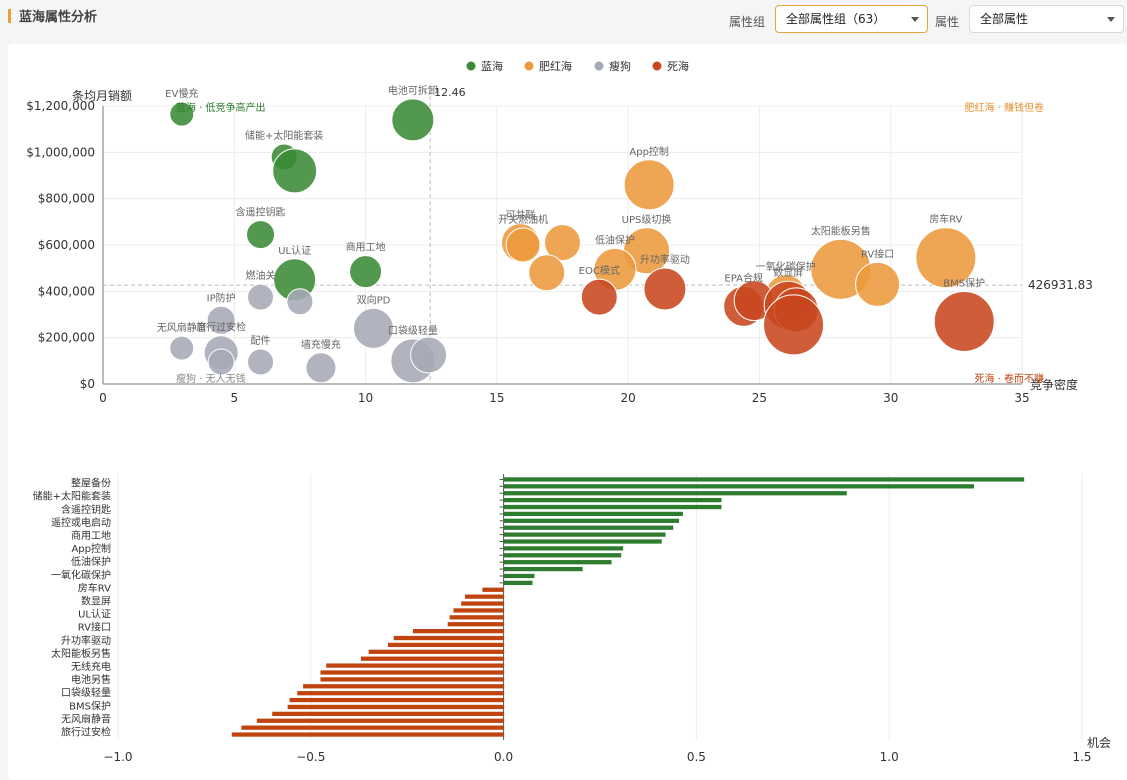 This screenshot has height=780, width=1127. Describe the element at coordinates (1046, 19) in the screenshot. I see `attribute-select: 全部属性` at that location.